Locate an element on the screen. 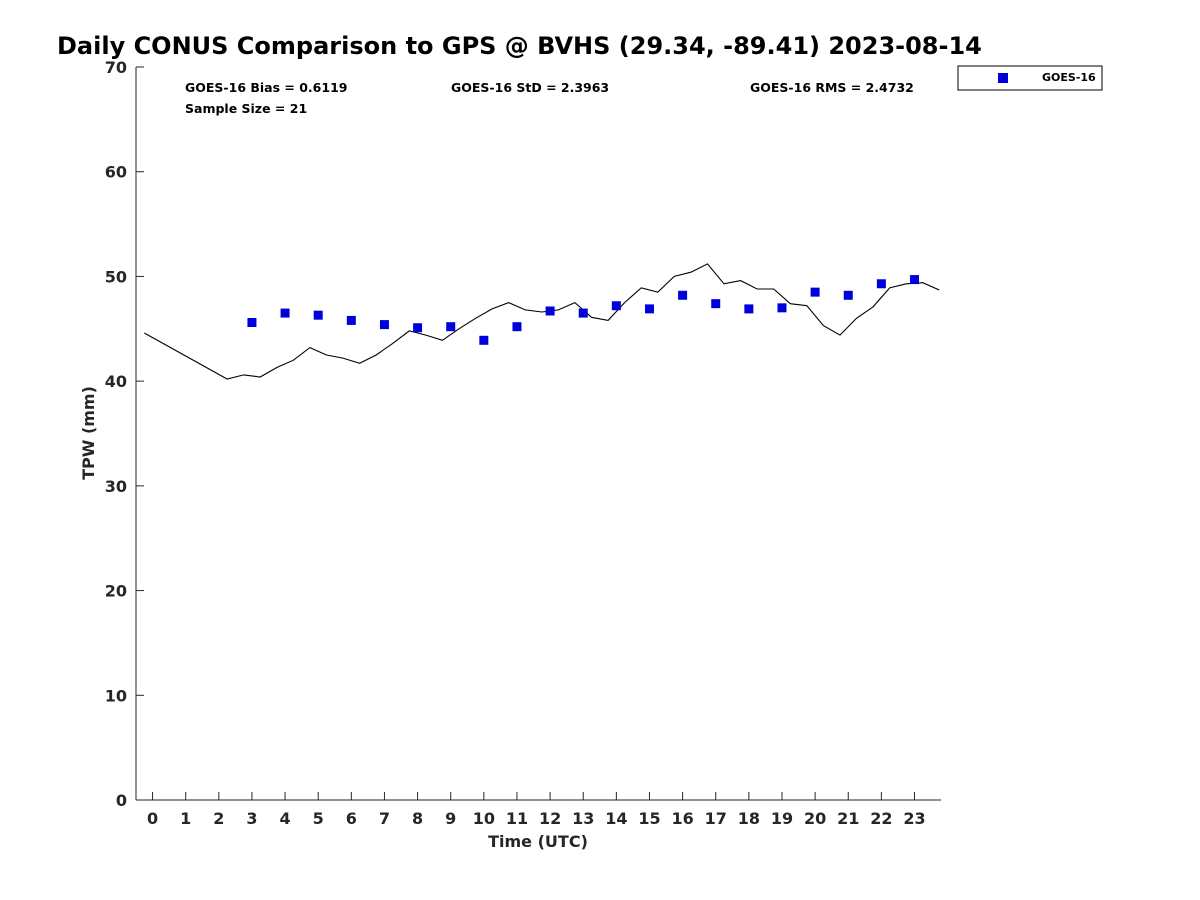  legend-box is located at coordinates (1030, 78).